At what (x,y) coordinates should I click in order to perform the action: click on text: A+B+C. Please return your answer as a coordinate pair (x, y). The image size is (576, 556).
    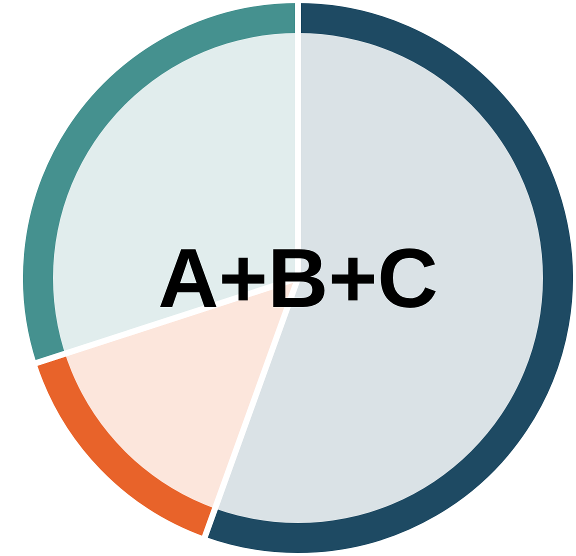
    Looking at the image, I should click on (298, 278).